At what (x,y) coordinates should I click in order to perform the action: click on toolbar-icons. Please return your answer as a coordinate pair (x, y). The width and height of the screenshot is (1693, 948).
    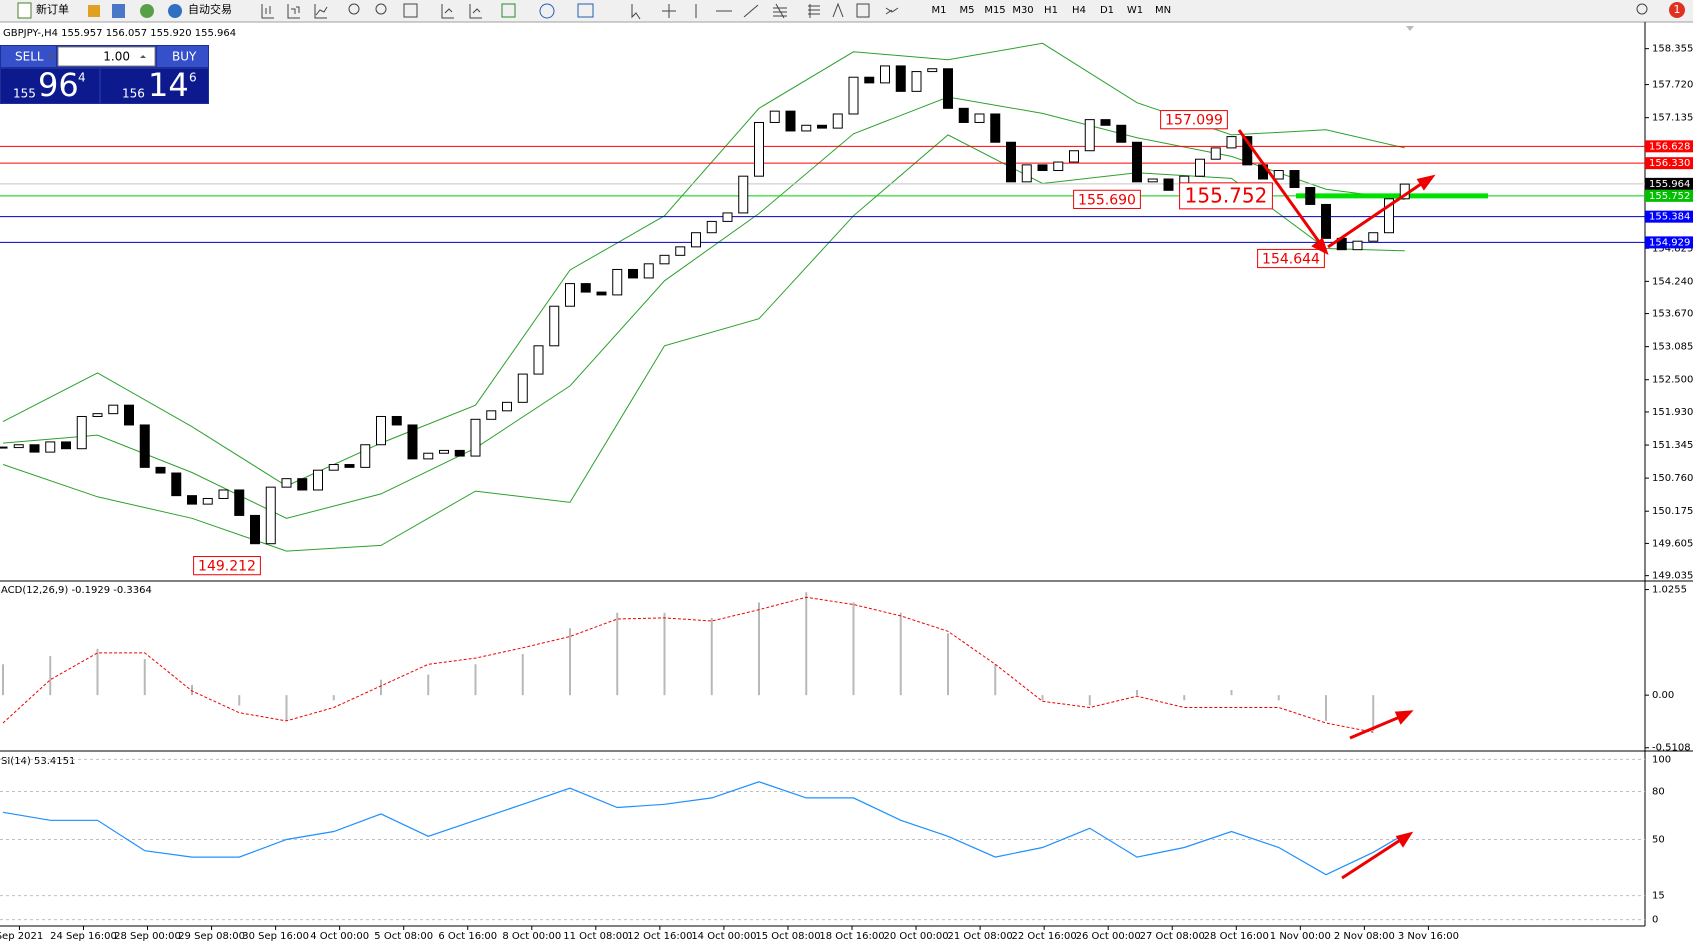
    Looking at the image, I should click on (954, 11).